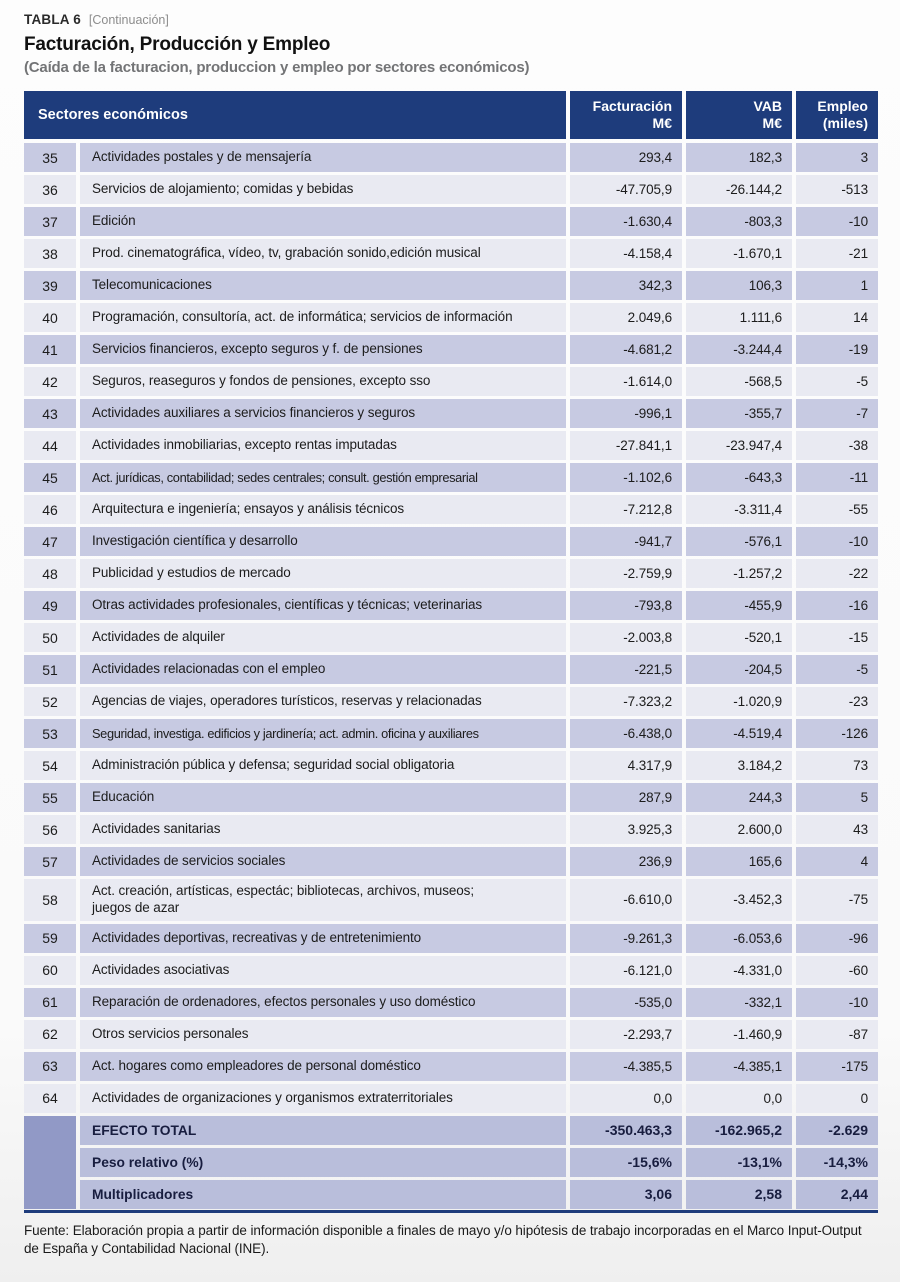 The height and width of the screenshot is (1282, 900). I want to click on vab-value-cell: 244,3, so click(739, 797).